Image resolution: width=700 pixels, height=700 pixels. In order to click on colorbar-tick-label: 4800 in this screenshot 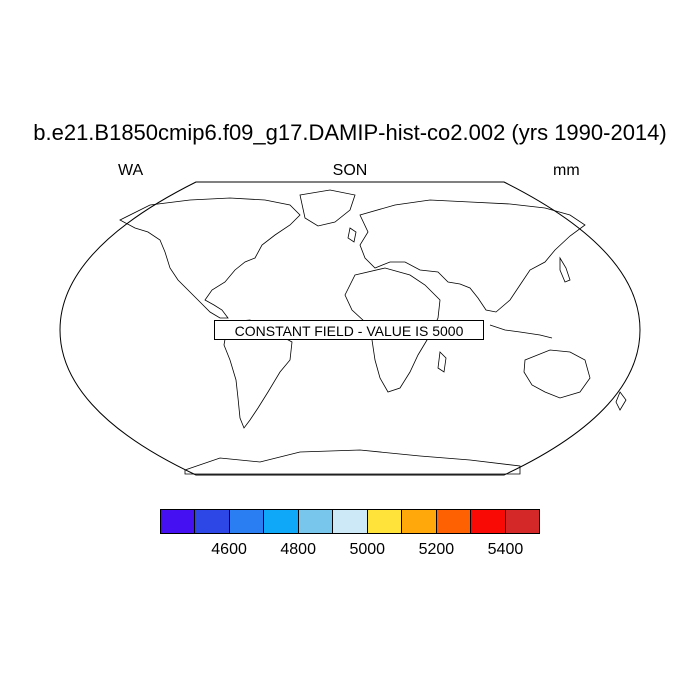, I will do `click(298, 549)`.